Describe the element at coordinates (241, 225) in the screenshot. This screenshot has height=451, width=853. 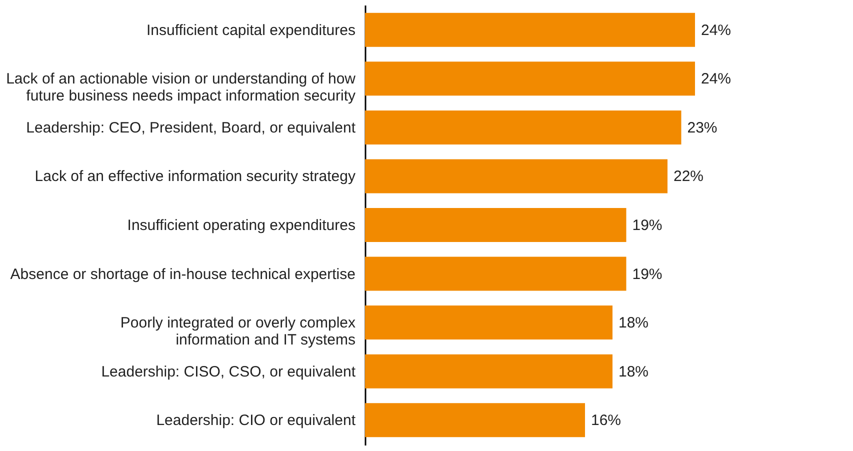
I see `y-tick-label: Insufficient operating expenditures` at that location.